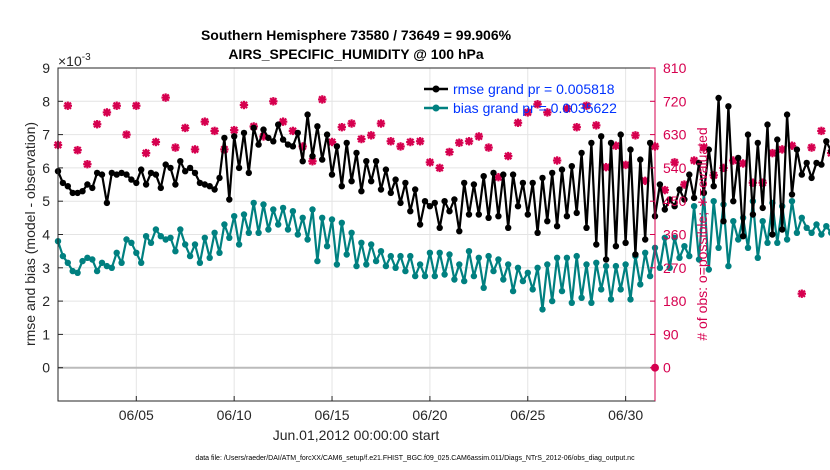 The height and width of the screenshot is (470, 830). What do you see at coordinates (46, 135) in the screenshot?
I see `y-left-tick-label: 7` at bounding box center [46, 135].